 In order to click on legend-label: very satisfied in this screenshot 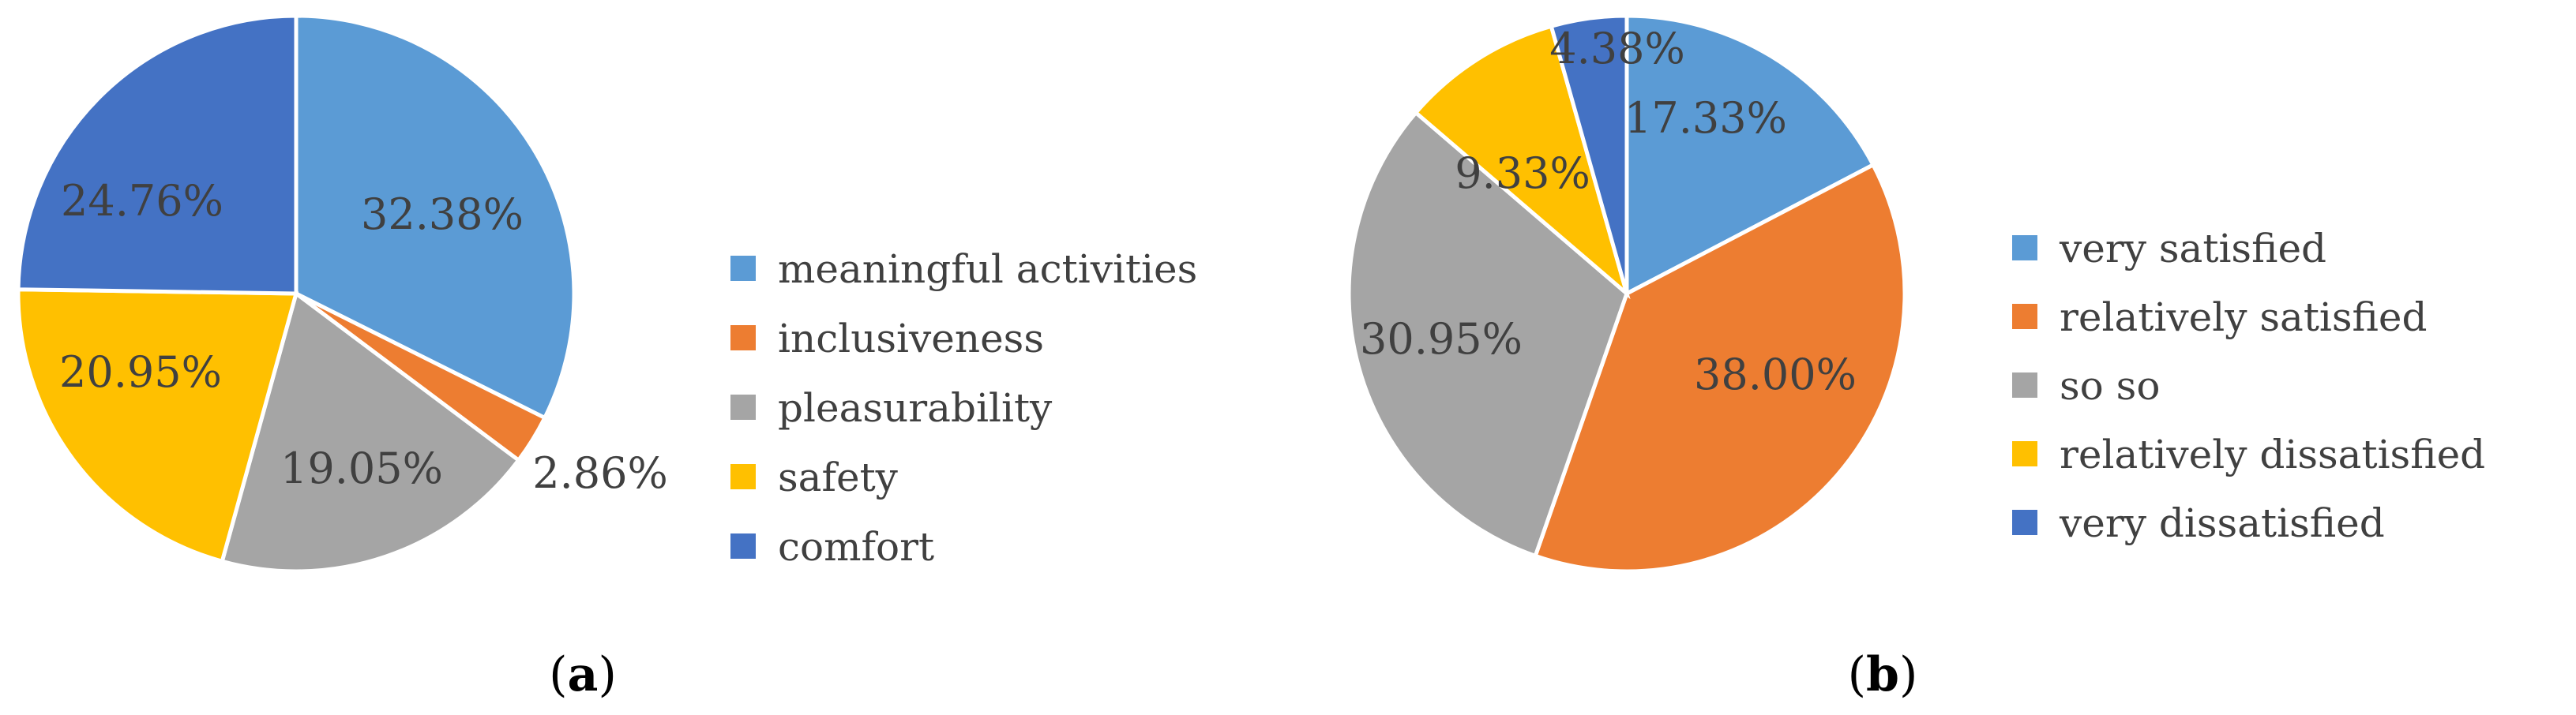, I will do `click(2192, 249)`.